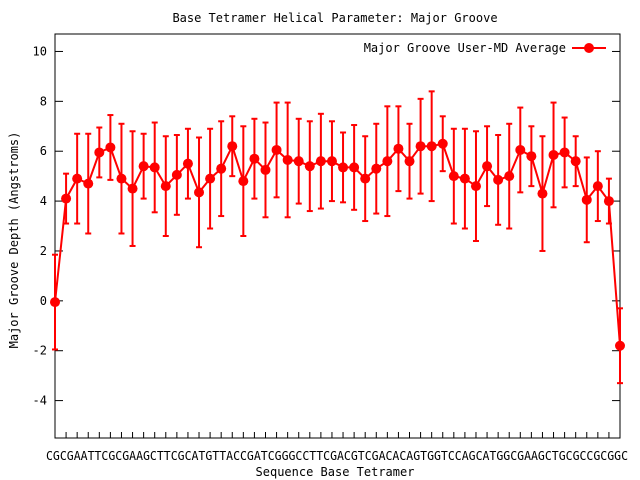  What do you see at coordinates (40, 401) in the screenshot?
I see `y-tick-label: -4` at bounding box center [40, 401].